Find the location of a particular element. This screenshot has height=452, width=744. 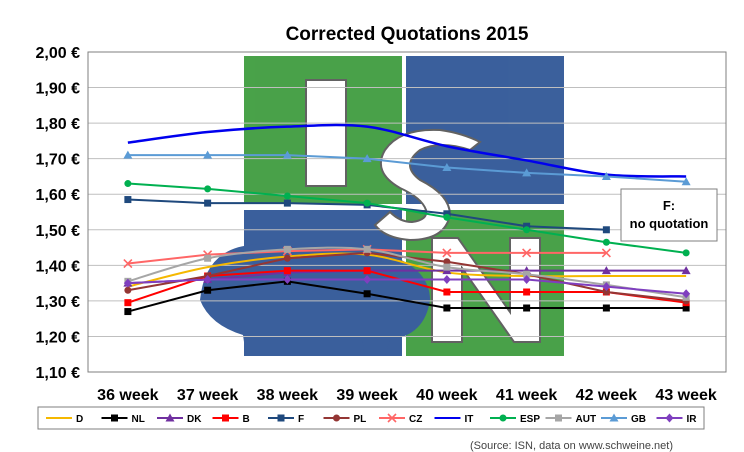

legend-label: B is located at coordinates (246, 419).